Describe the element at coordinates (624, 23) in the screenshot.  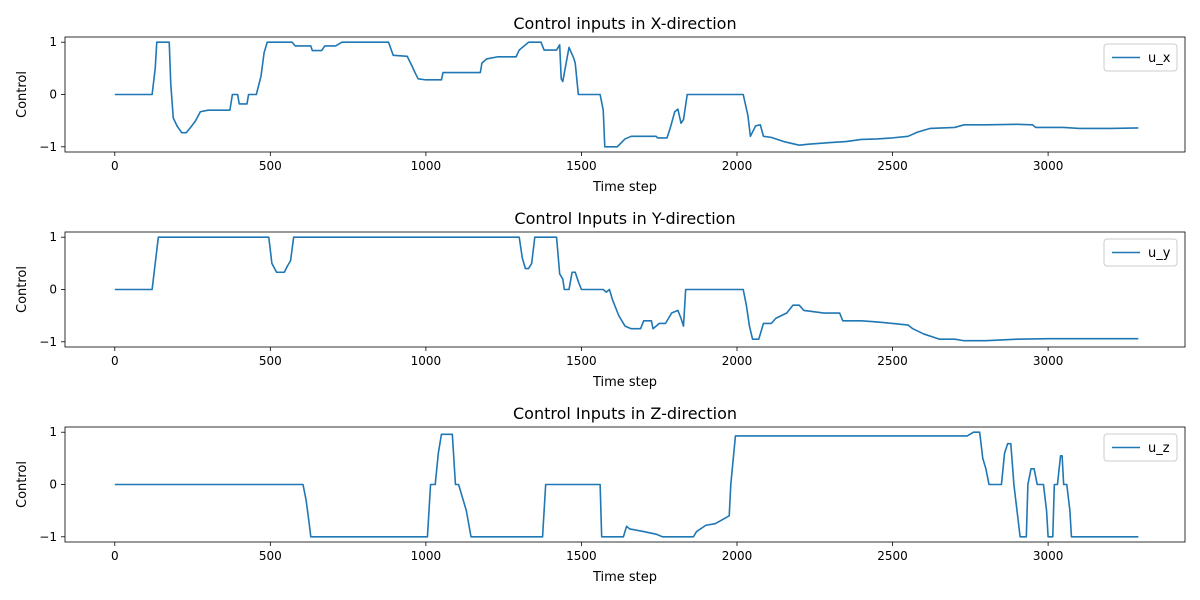
I see `chart-title: Control inputs in X-direction` at that location.